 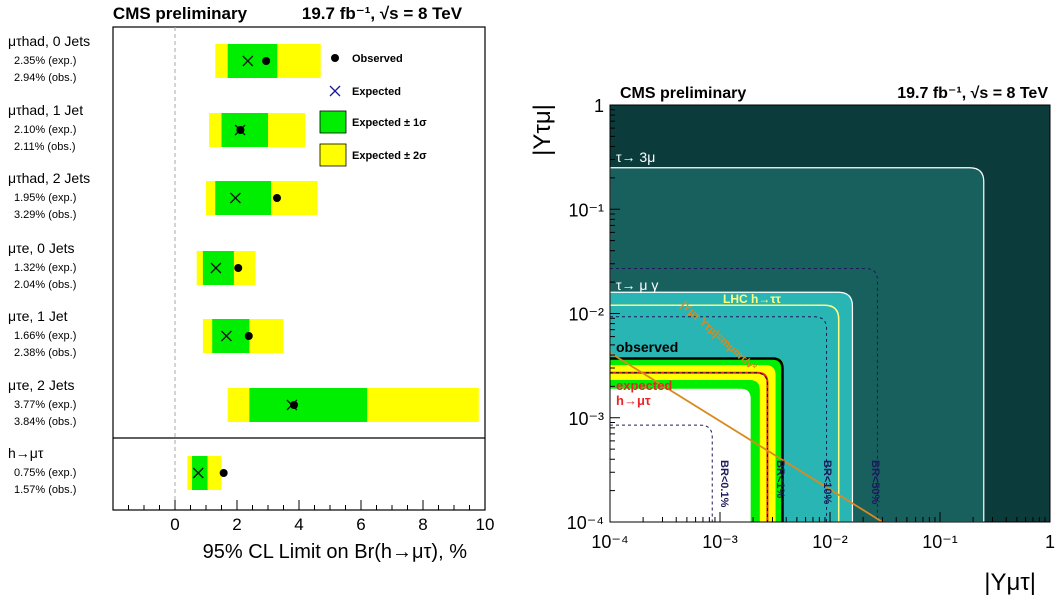 What do you see at coordinates (333, 122) in the screenshot?
I see `legend-band1-swatch` at bounding box center [333, 122].